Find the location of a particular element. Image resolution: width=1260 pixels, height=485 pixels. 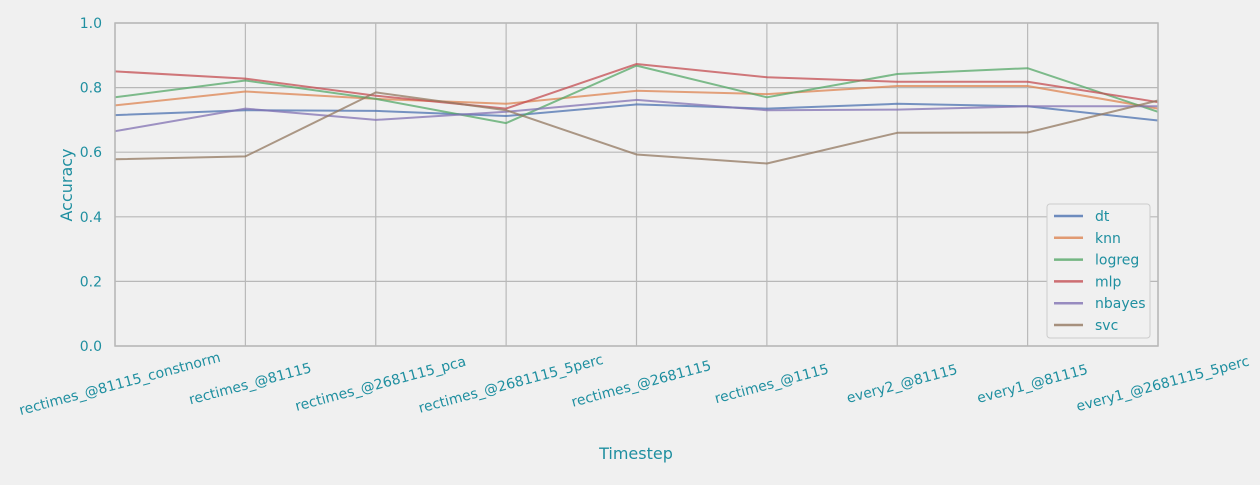

y-axis-label: Accuracy is located at coordinates (66, 184).